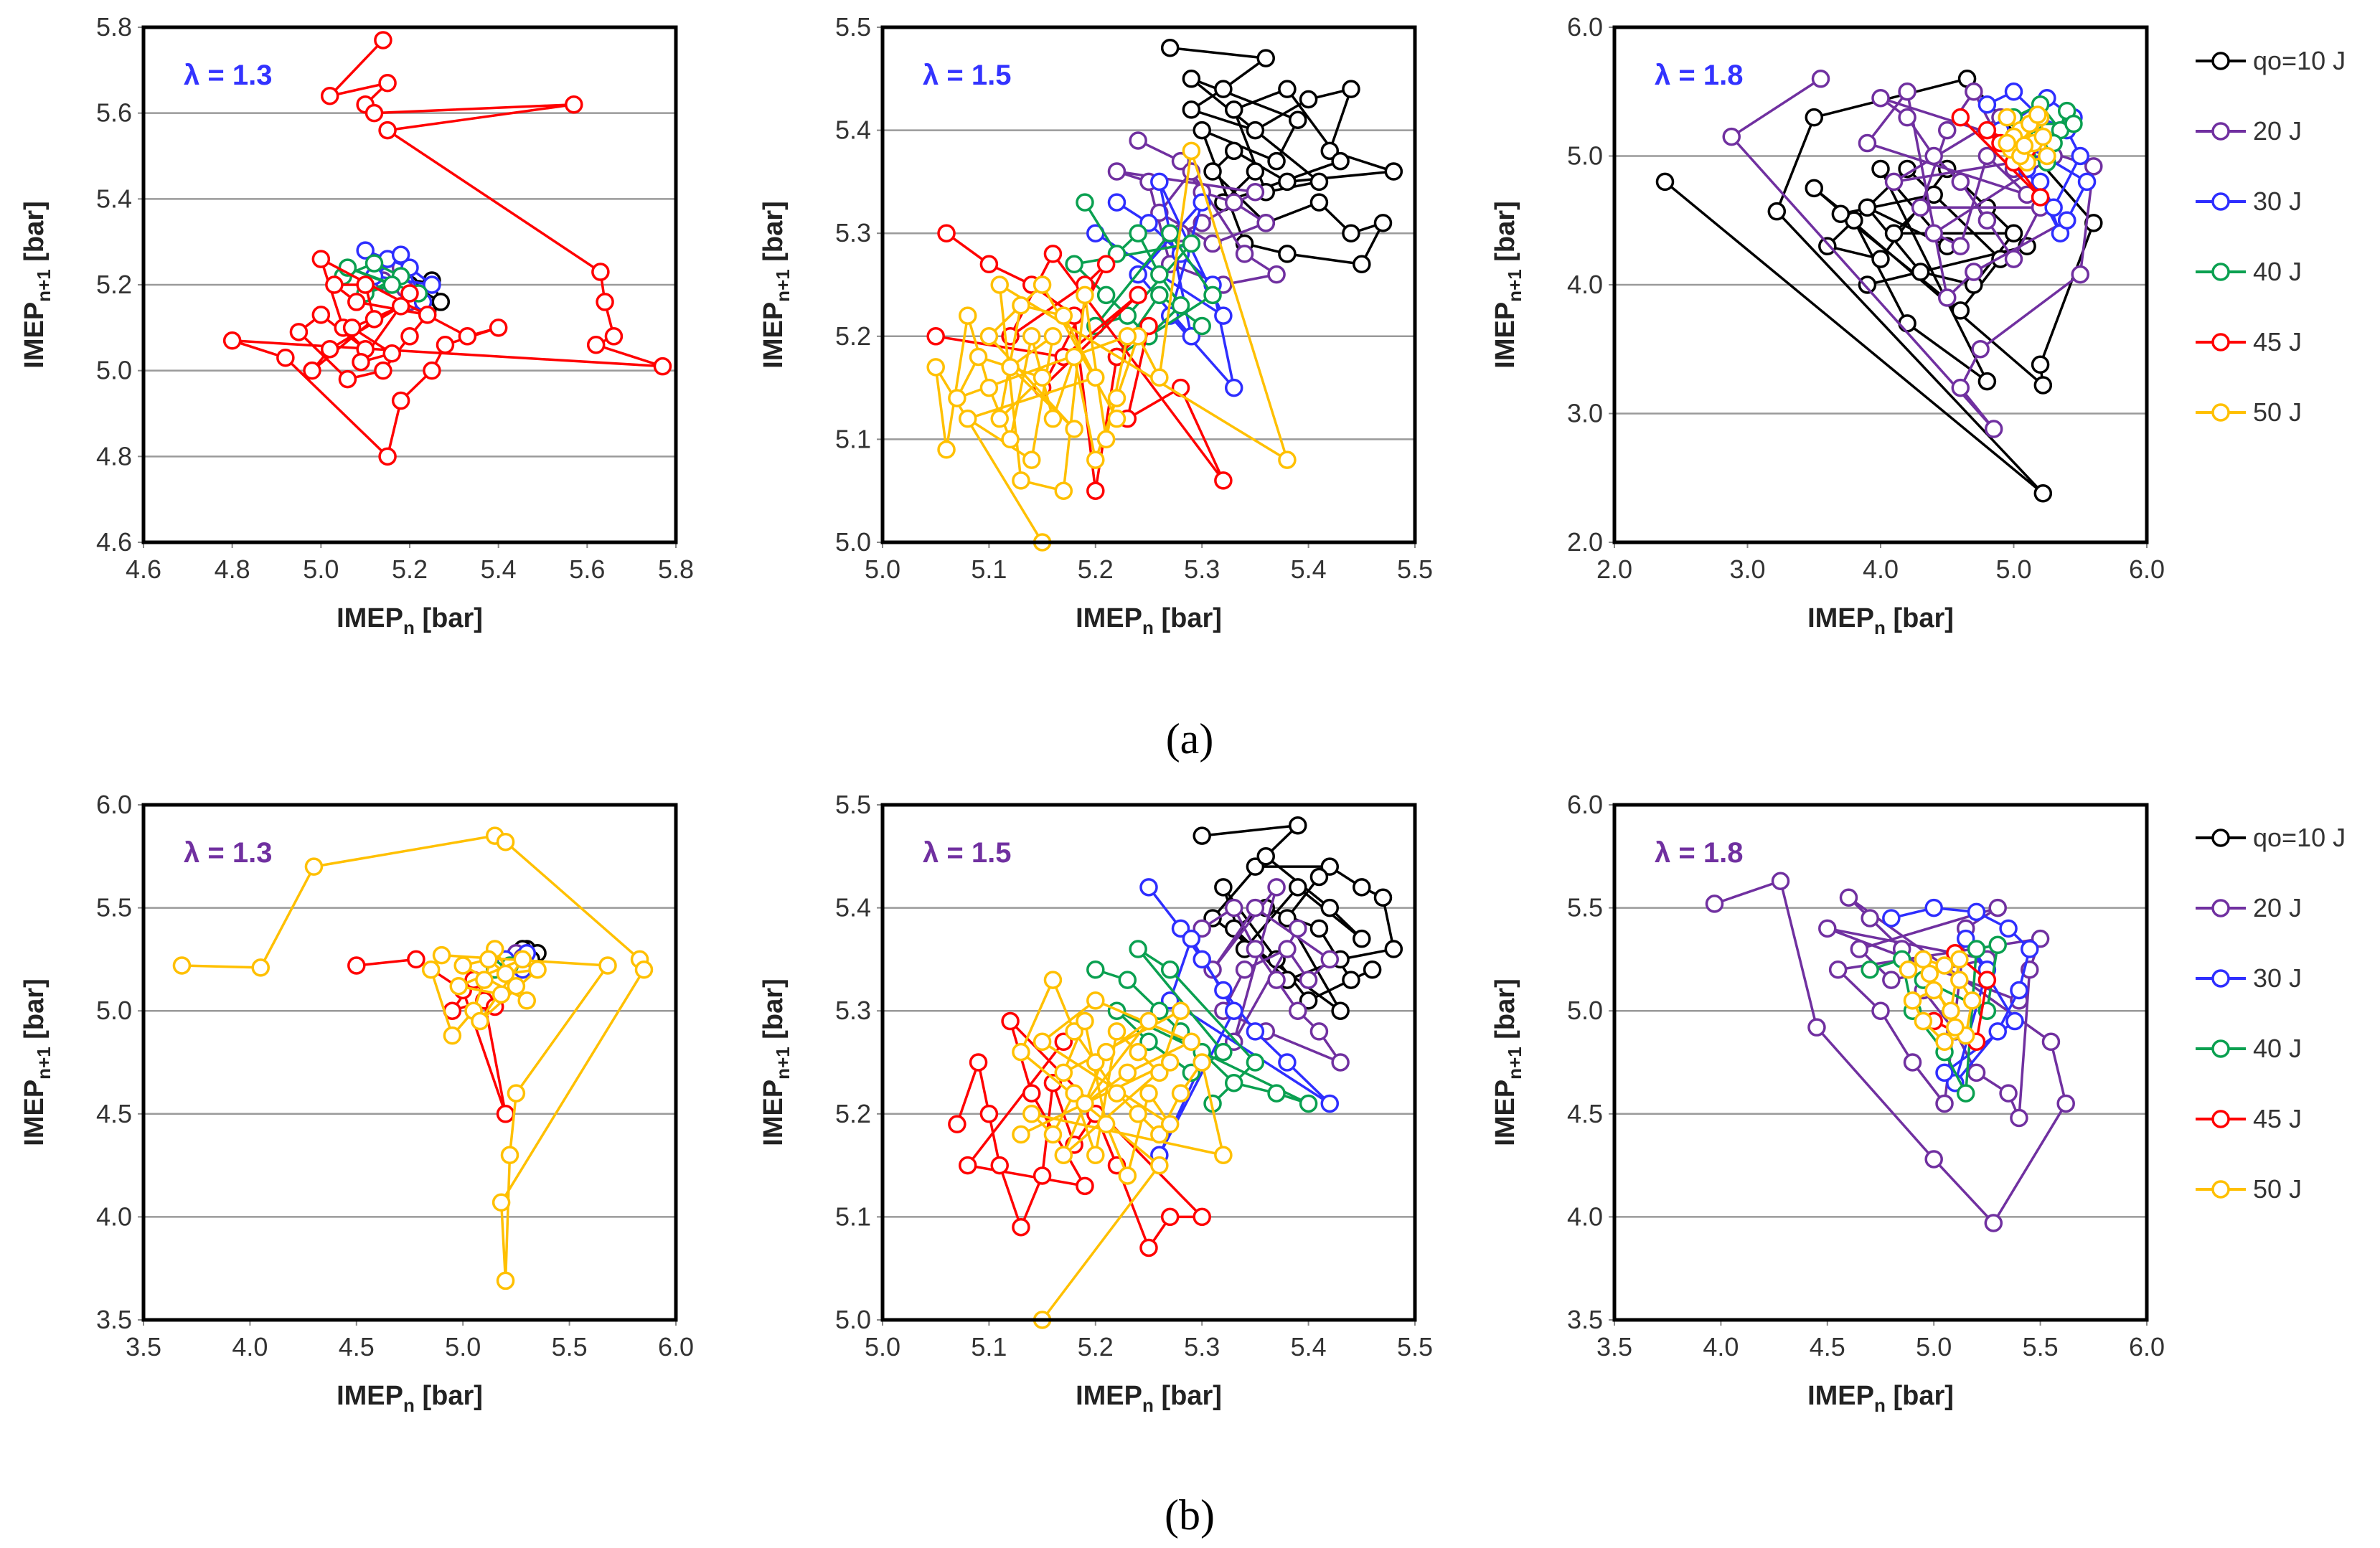 The height and width of the screenshot is (1548, 2380). Describe the element at coordinates (414, 1058) in the screenshot. I see `series-line` at that location.